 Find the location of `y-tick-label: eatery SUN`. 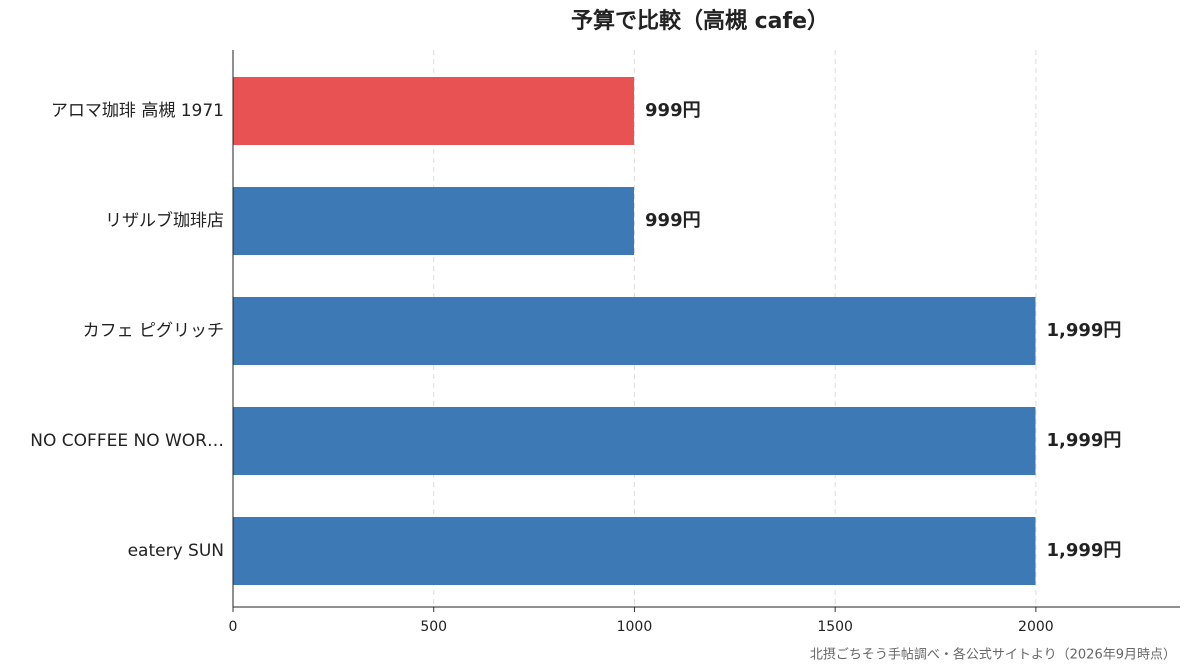

y-tick-label: eatery SUN is located at coordinates (176, 551).